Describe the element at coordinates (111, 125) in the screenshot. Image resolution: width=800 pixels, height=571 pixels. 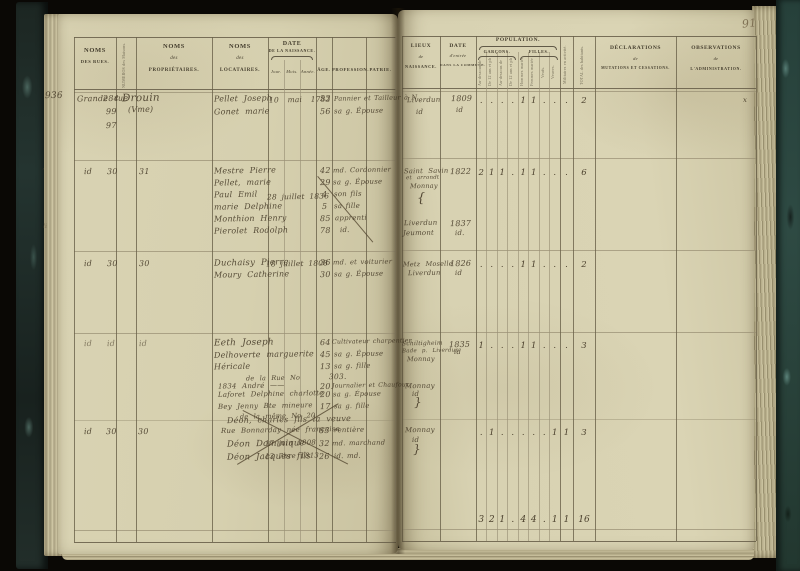
I see `house-number: 97` at that location.